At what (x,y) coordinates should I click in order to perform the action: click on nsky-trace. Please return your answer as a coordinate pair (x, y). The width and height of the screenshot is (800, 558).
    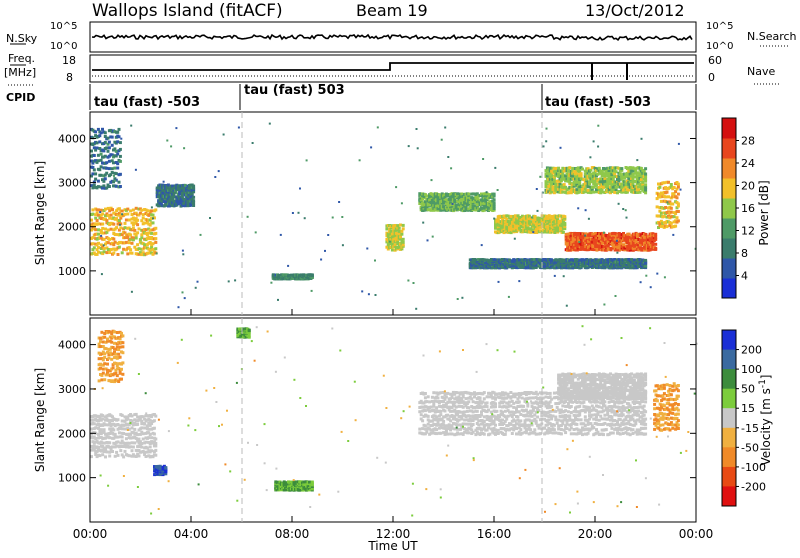
    Looking at the image, I should click on (392, 37).